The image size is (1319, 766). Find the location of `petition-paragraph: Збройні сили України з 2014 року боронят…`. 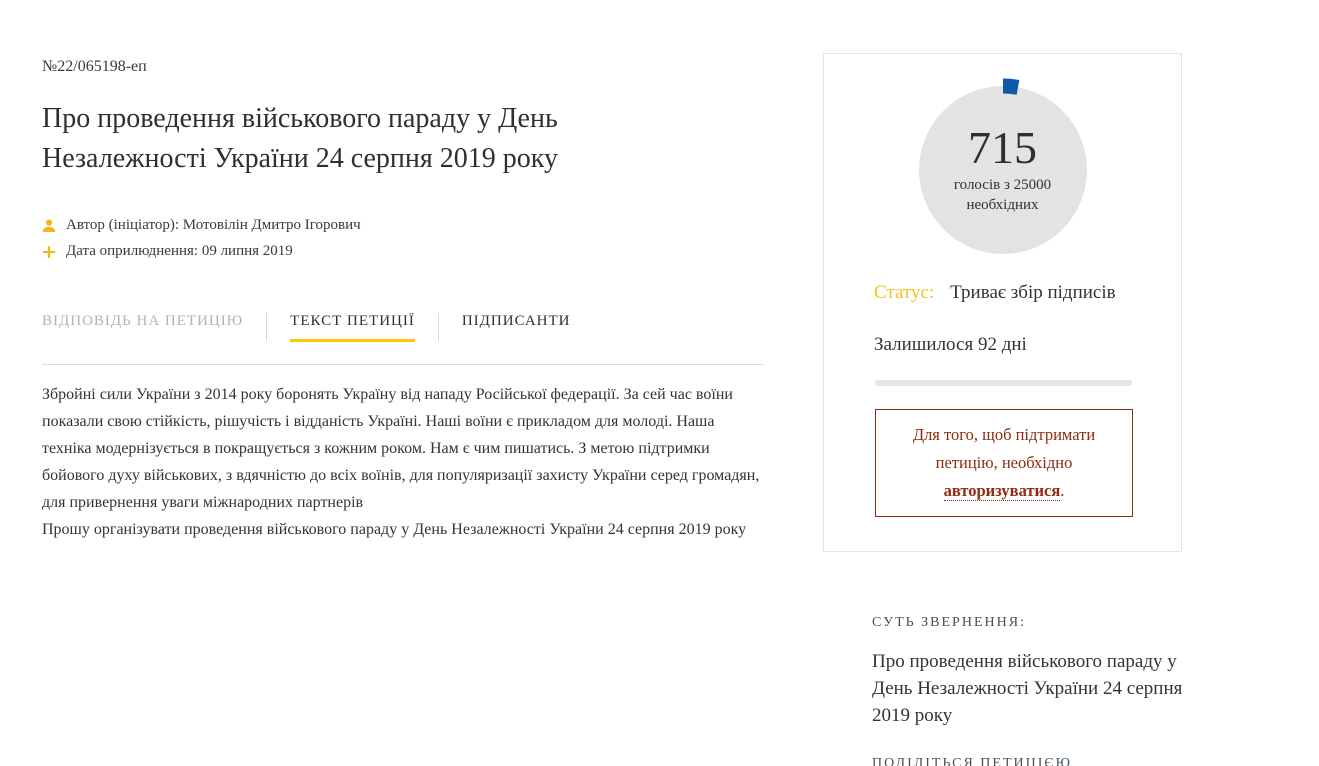

petition-paragraph: Збройні сили України з 2014 року боронят… is located at coordinates (401, 448).